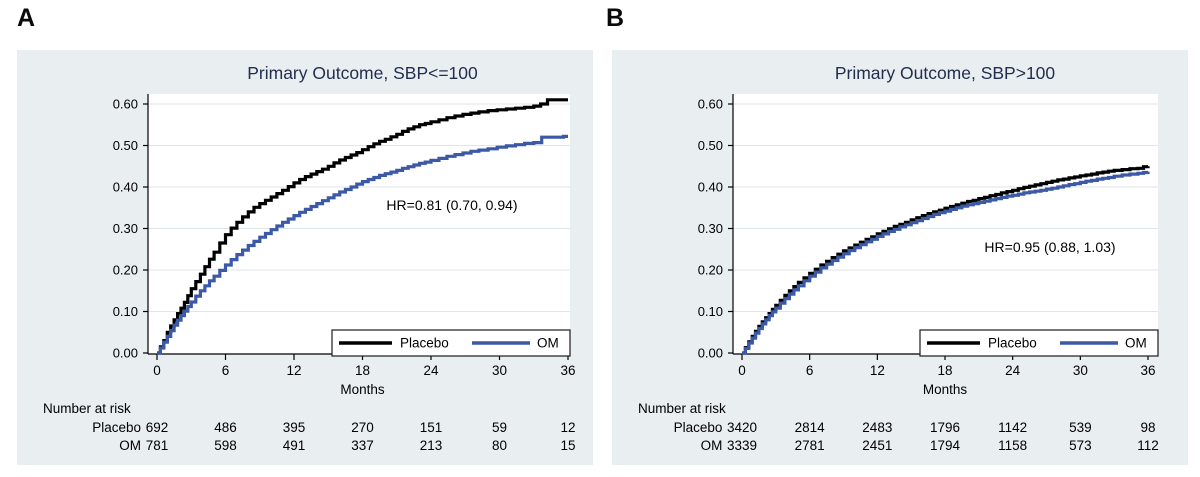 The width and height of the screenshot is (1200, 477). Describe the element at coordinates (362, 73) in the screenshot. I see `chart-title: Primary Outcome, SBP<=100` at that location.